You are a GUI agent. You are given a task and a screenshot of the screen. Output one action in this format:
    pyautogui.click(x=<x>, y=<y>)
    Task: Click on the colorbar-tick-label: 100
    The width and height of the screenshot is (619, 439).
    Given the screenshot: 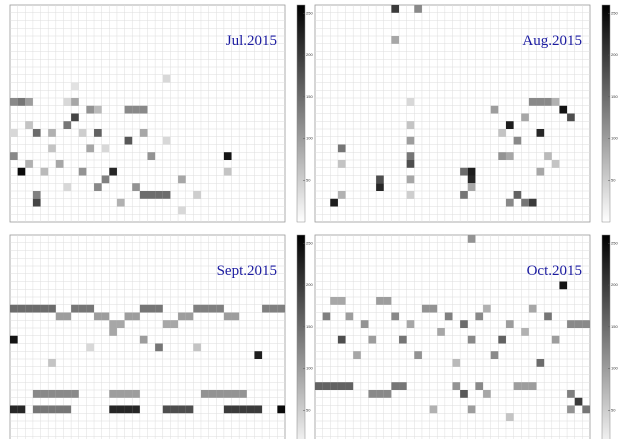 What is the action you would take?
    pyautogui.click(x=614, y=138)
    